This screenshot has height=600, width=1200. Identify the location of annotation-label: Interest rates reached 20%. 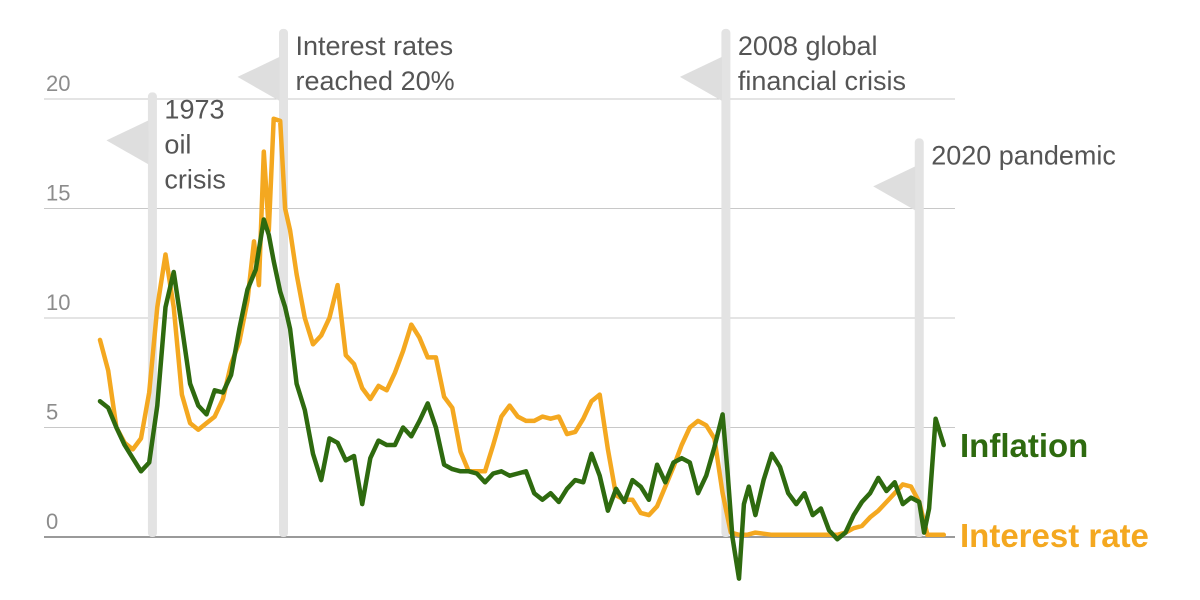
(375, 63).